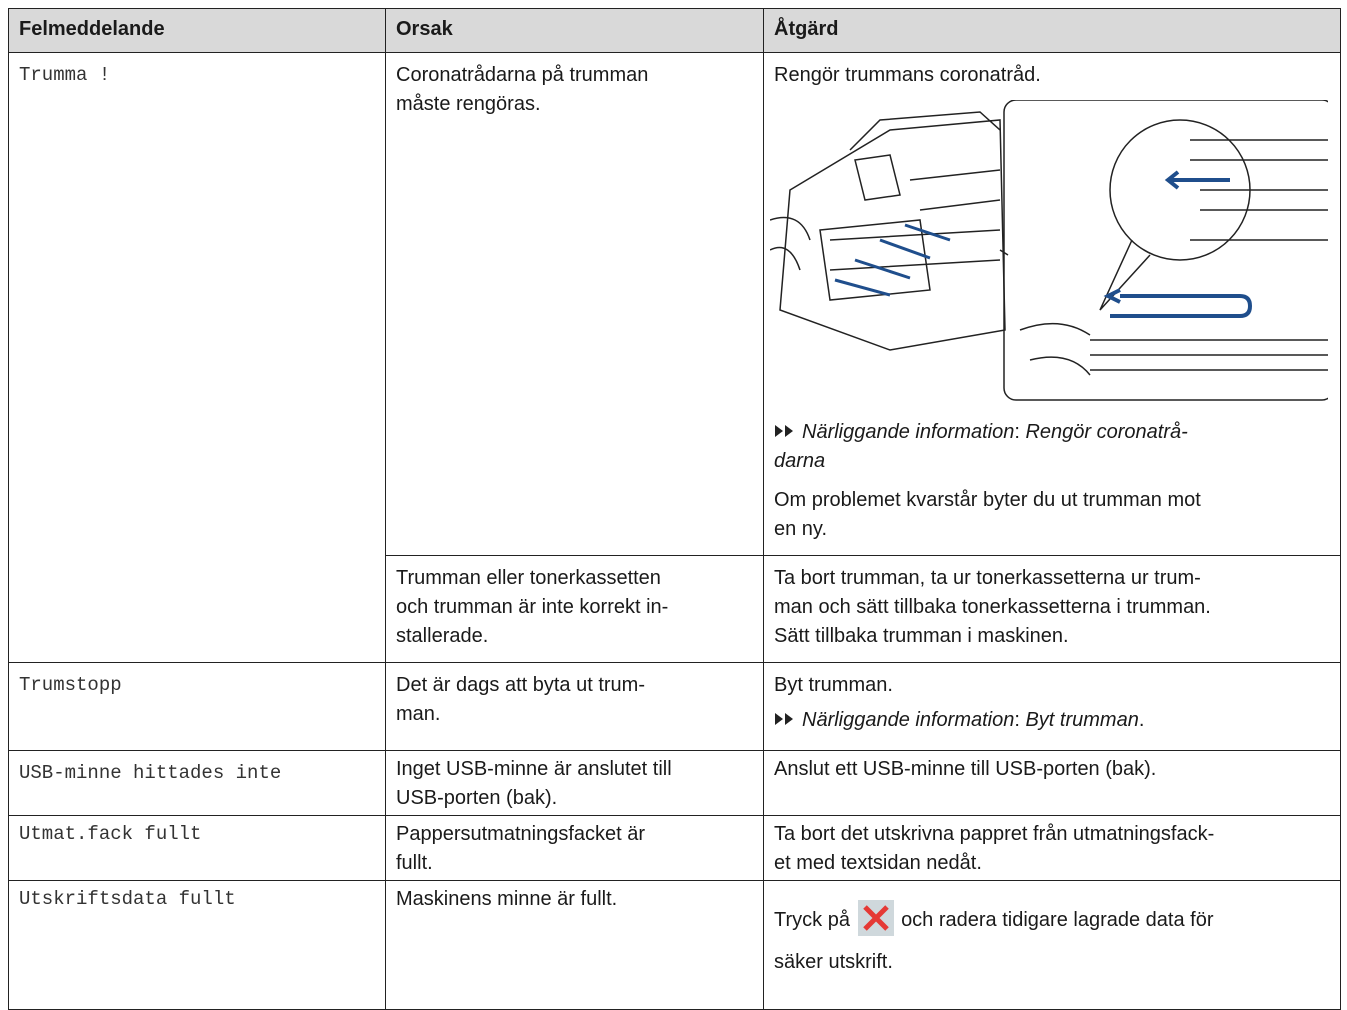 The width and height of the screenshot is (1347, 1010). What do you see at coordinates (92, 29) in the screenshot?
I see `header-text: Felmeddelande` at bounding box center [92, 29].